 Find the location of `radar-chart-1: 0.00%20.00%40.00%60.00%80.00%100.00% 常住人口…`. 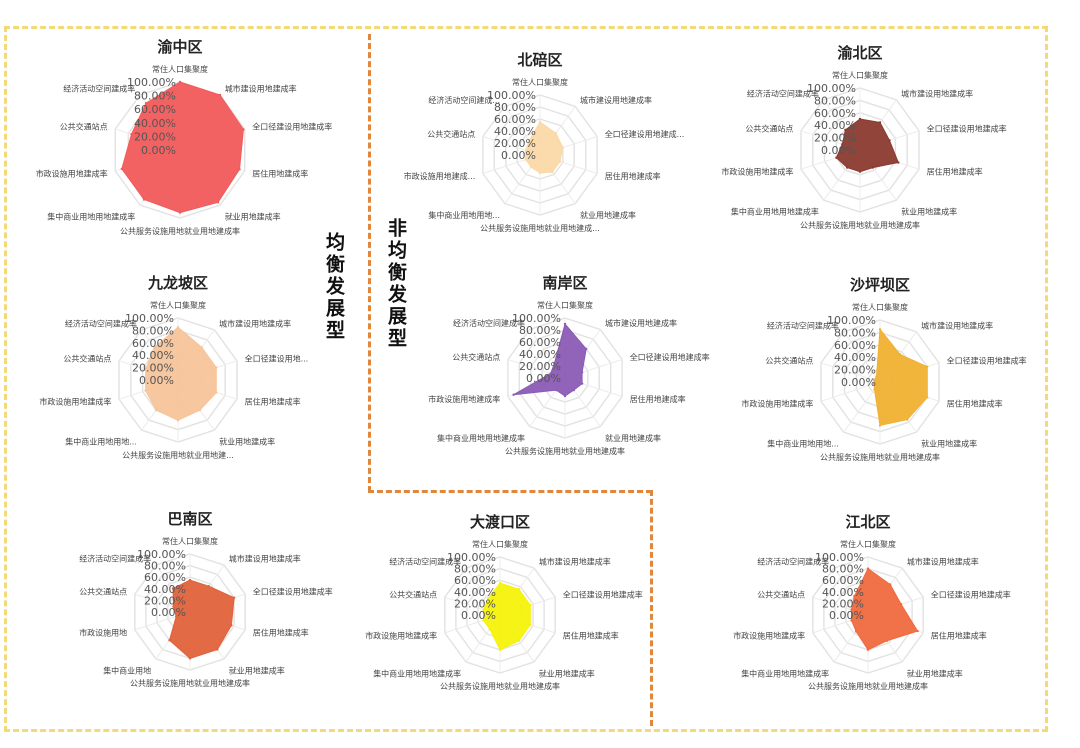

radar-chart-1: 0.00%20.00%40.00%60.00%80.00%100.00% 常住人口… is located at coordinates (544, 142).